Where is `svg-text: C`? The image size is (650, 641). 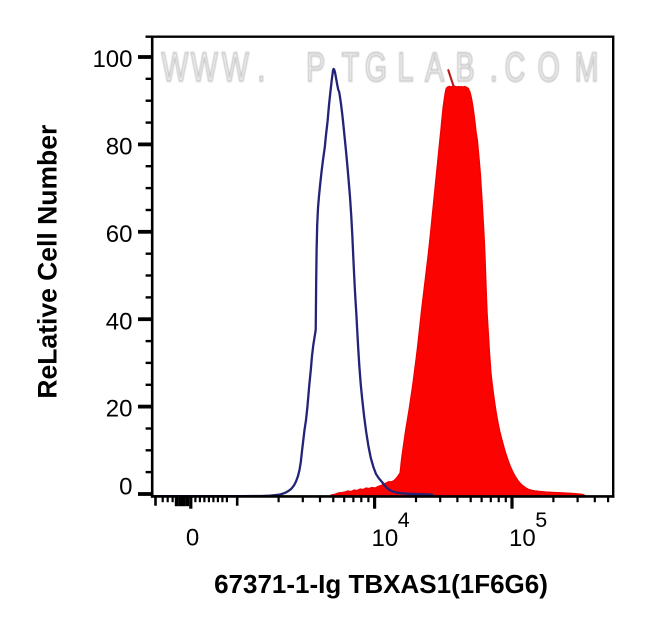 svg-text: C is located at coordinates (515, 67).